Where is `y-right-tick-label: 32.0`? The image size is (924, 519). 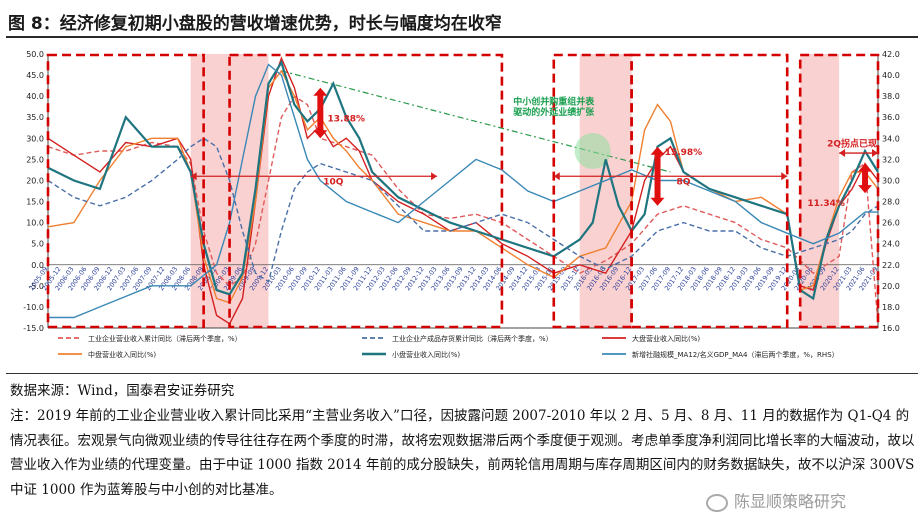 y-right-tick-label: 32.0 is located at coordinates (891, 159).